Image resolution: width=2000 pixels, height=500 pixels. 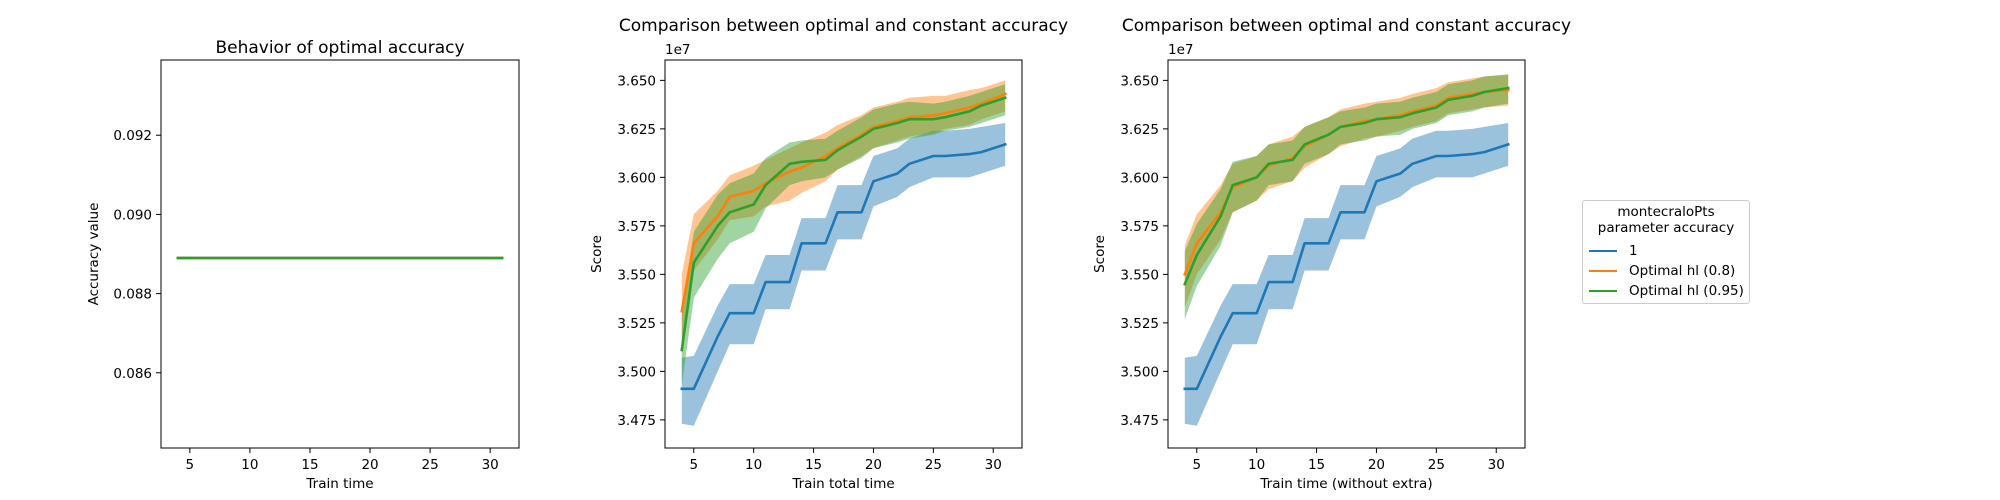 I want to click on legend-title: montecraloPts parameter accuracy, so click(x=1666, y=220).